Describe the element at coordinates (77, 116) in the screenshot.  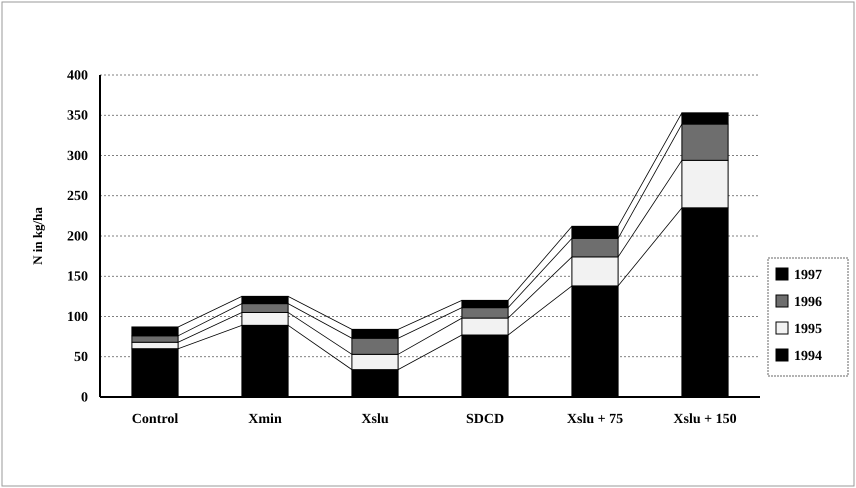
I see `y-tick-label: 350` at that location.